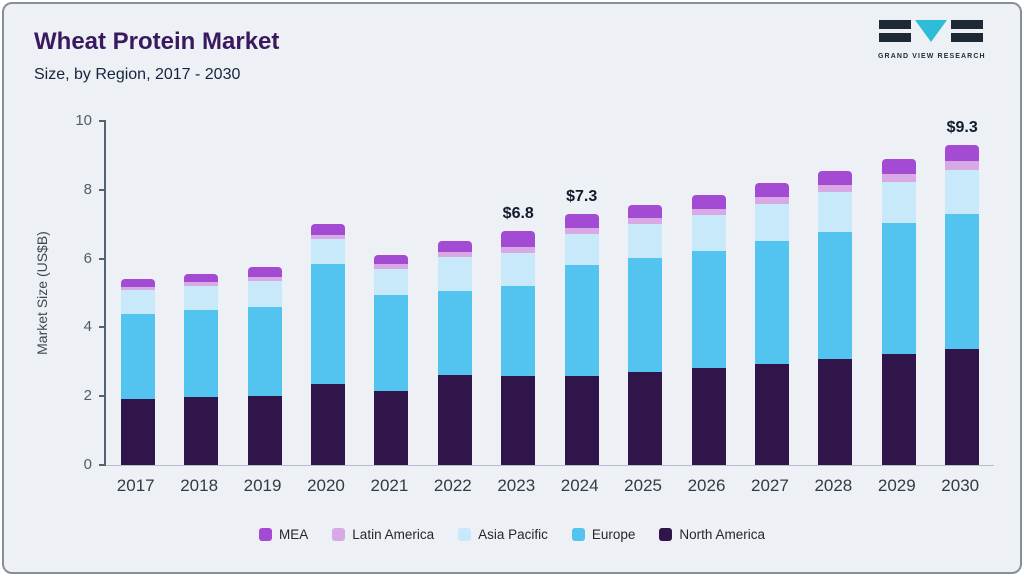  What do you see at coordinates (706, 485) in the screenshot?
I see `x-axis-label: 2026` at bounding box center [706, 485].